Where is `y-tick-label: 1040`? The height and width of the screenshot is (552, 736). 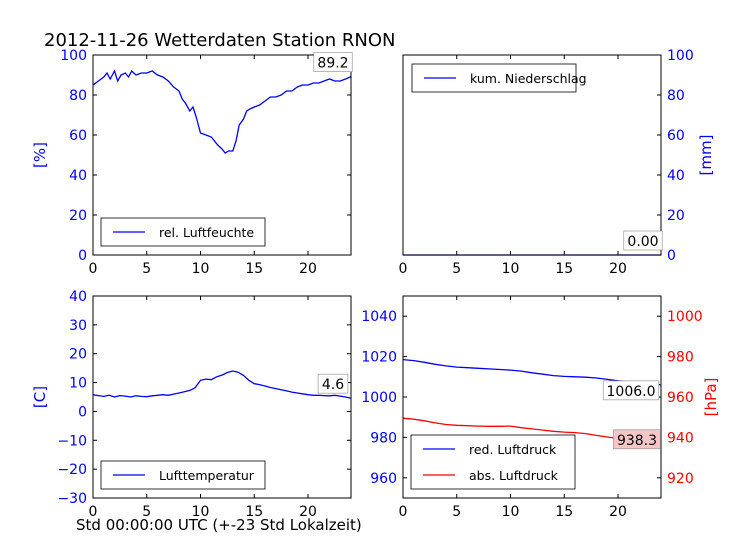
y-tick-label: 1040 is located at coordinates (379, 317).